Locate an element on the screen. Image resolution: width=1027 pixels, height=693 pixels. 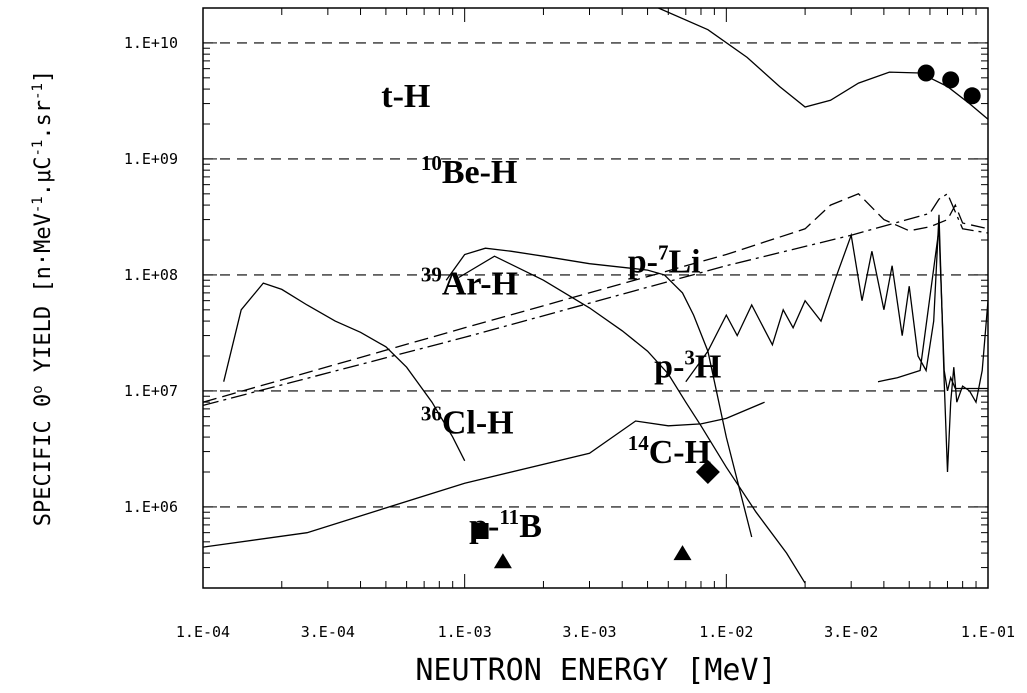
x-tick-label: 1.E-04 is located at coordinates (203, 632).